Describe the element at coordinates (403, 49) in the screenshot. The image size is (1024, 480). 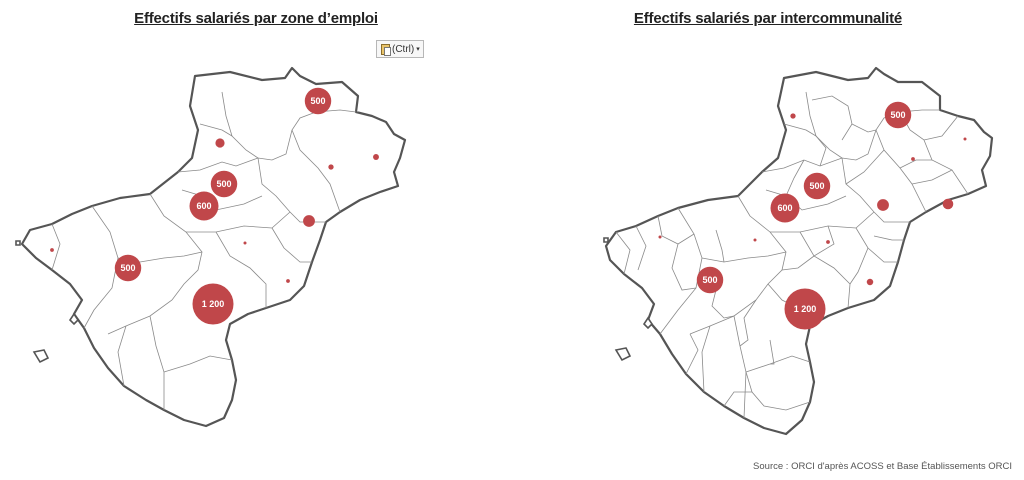
I see `paste-options-label: (Ctrl)` at that location.